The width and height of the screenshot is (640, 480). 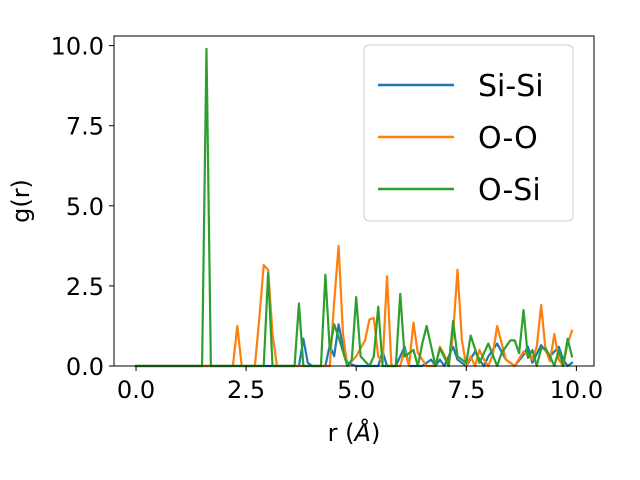 What do you see at coordinates (21, 201) in the screenshot?
I see `y-axis-label: g(r)` at bounding box center [21, 201].